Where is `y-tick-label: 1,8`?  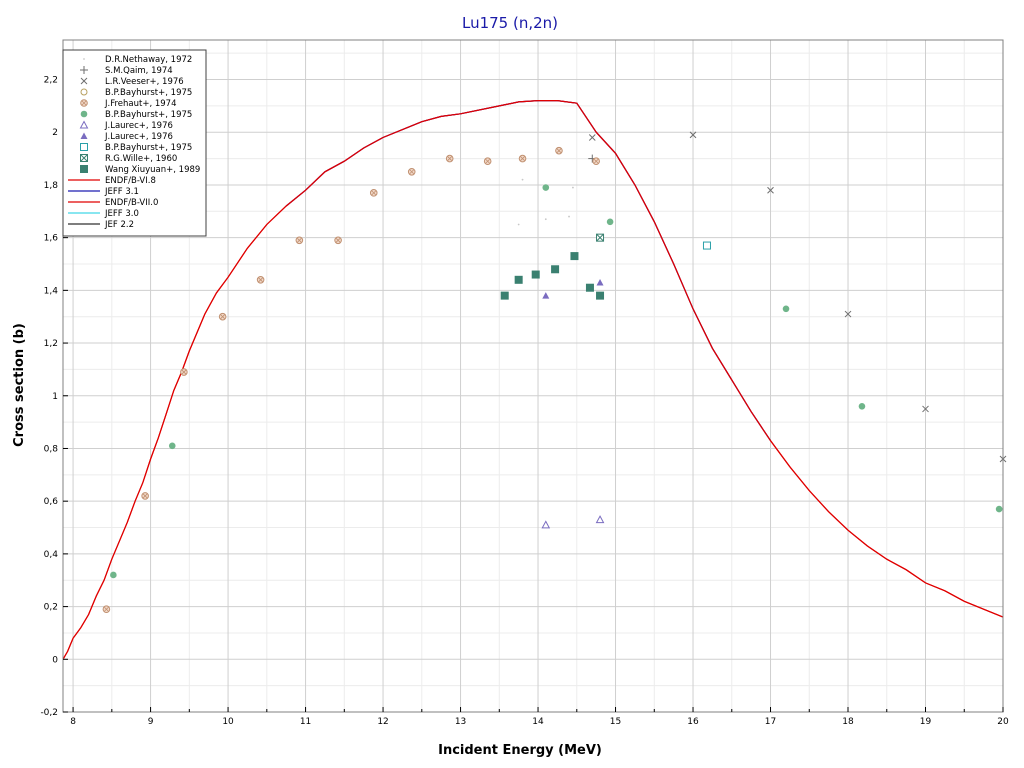 y-tick-label: 1,8 is located at coordinates (51, 186).